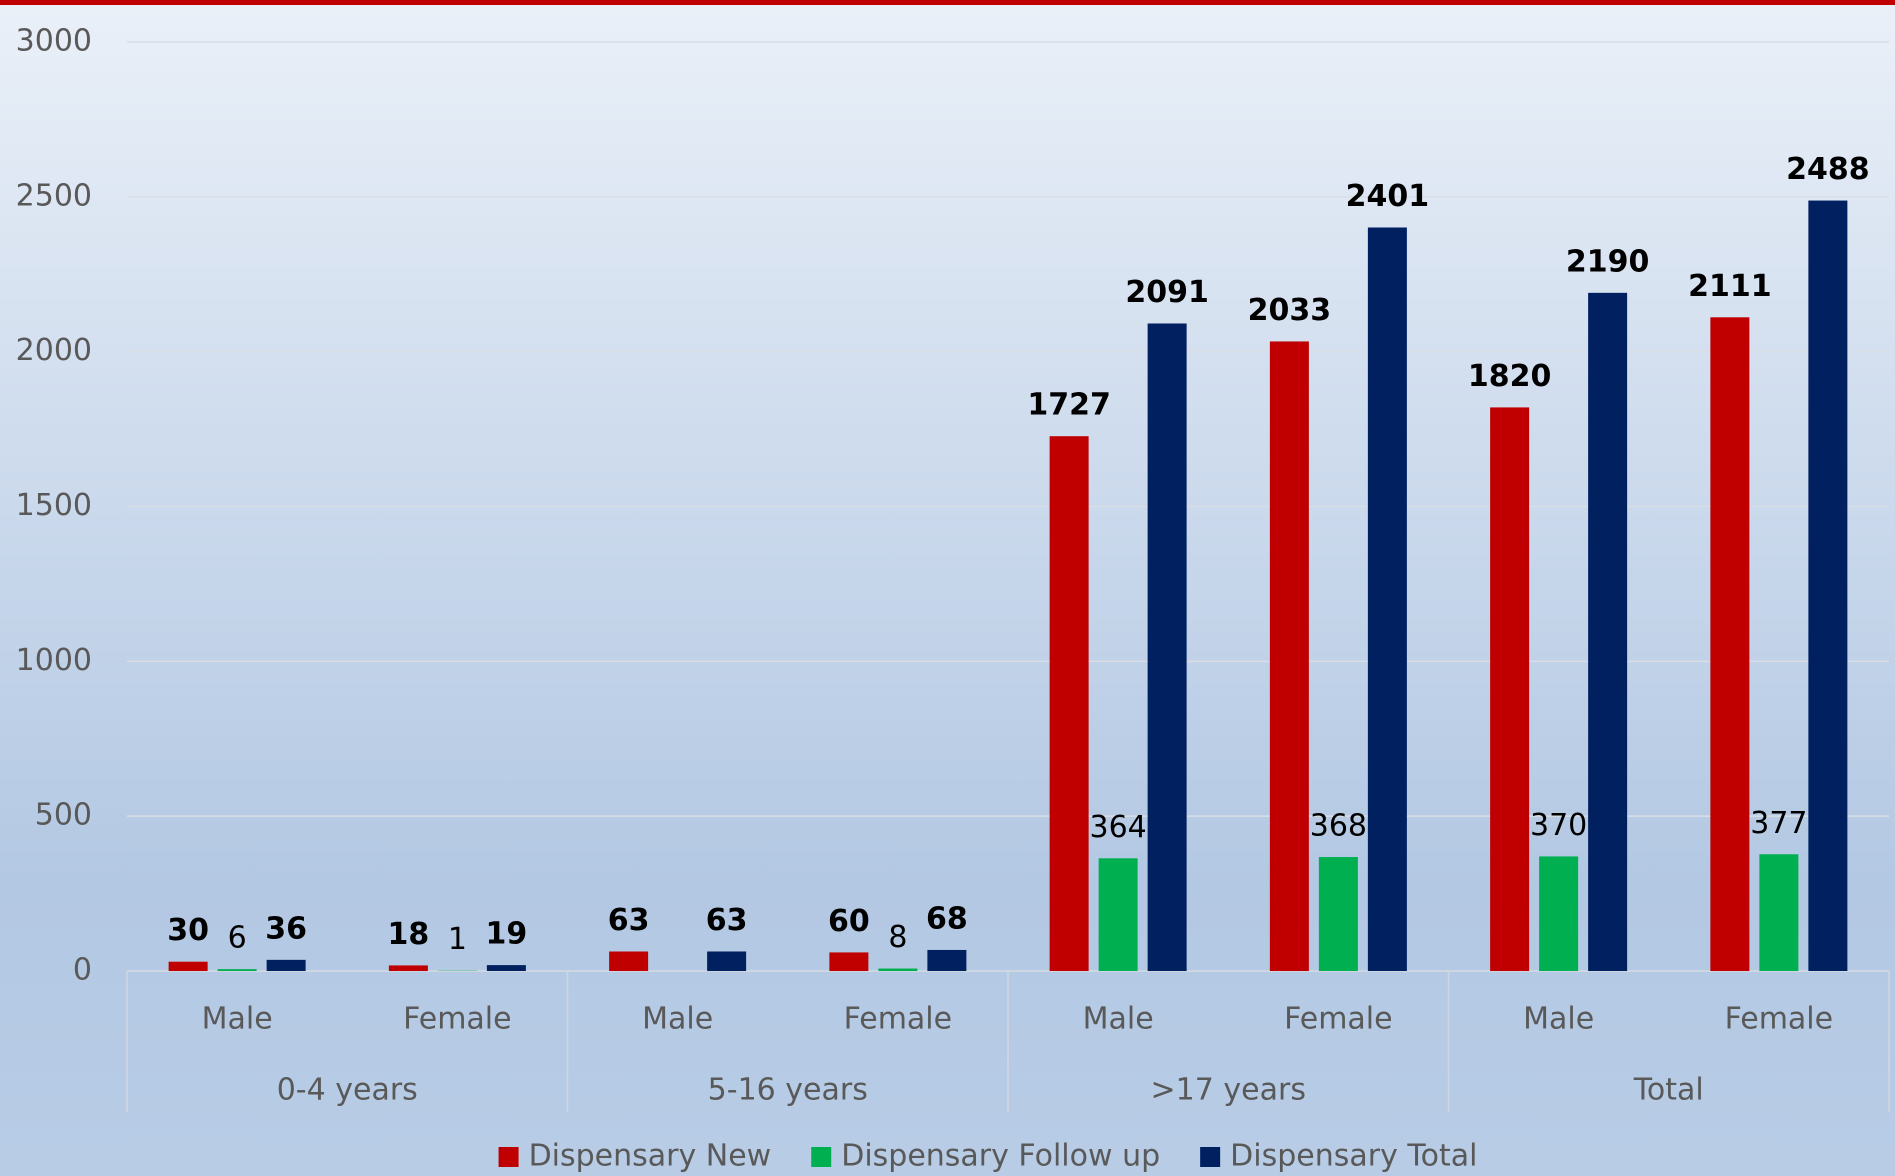  Describe the element at coordinates (1778, 823) in the screenshot. I see `data-label: 377` at that location.